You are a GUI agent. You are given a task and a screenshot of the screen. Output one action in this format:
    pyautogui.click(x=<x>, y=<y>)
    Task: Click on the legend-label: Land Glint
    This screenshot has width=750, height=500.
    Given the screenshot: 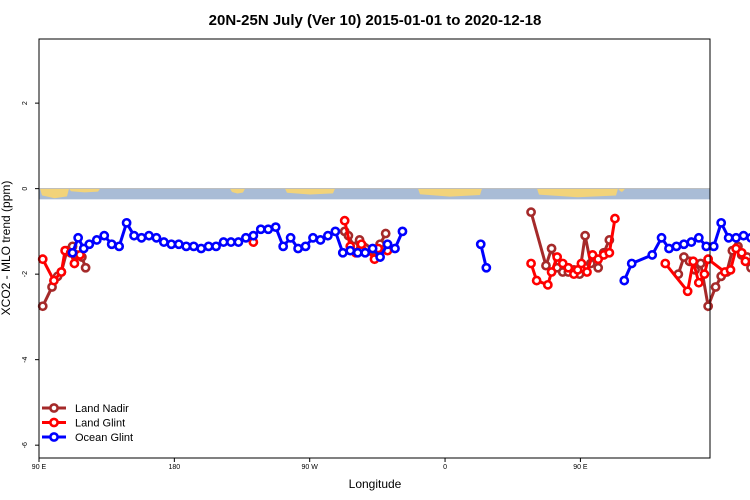 What is the action you would take?
    pyautogui.click(x=100, y=424)
    